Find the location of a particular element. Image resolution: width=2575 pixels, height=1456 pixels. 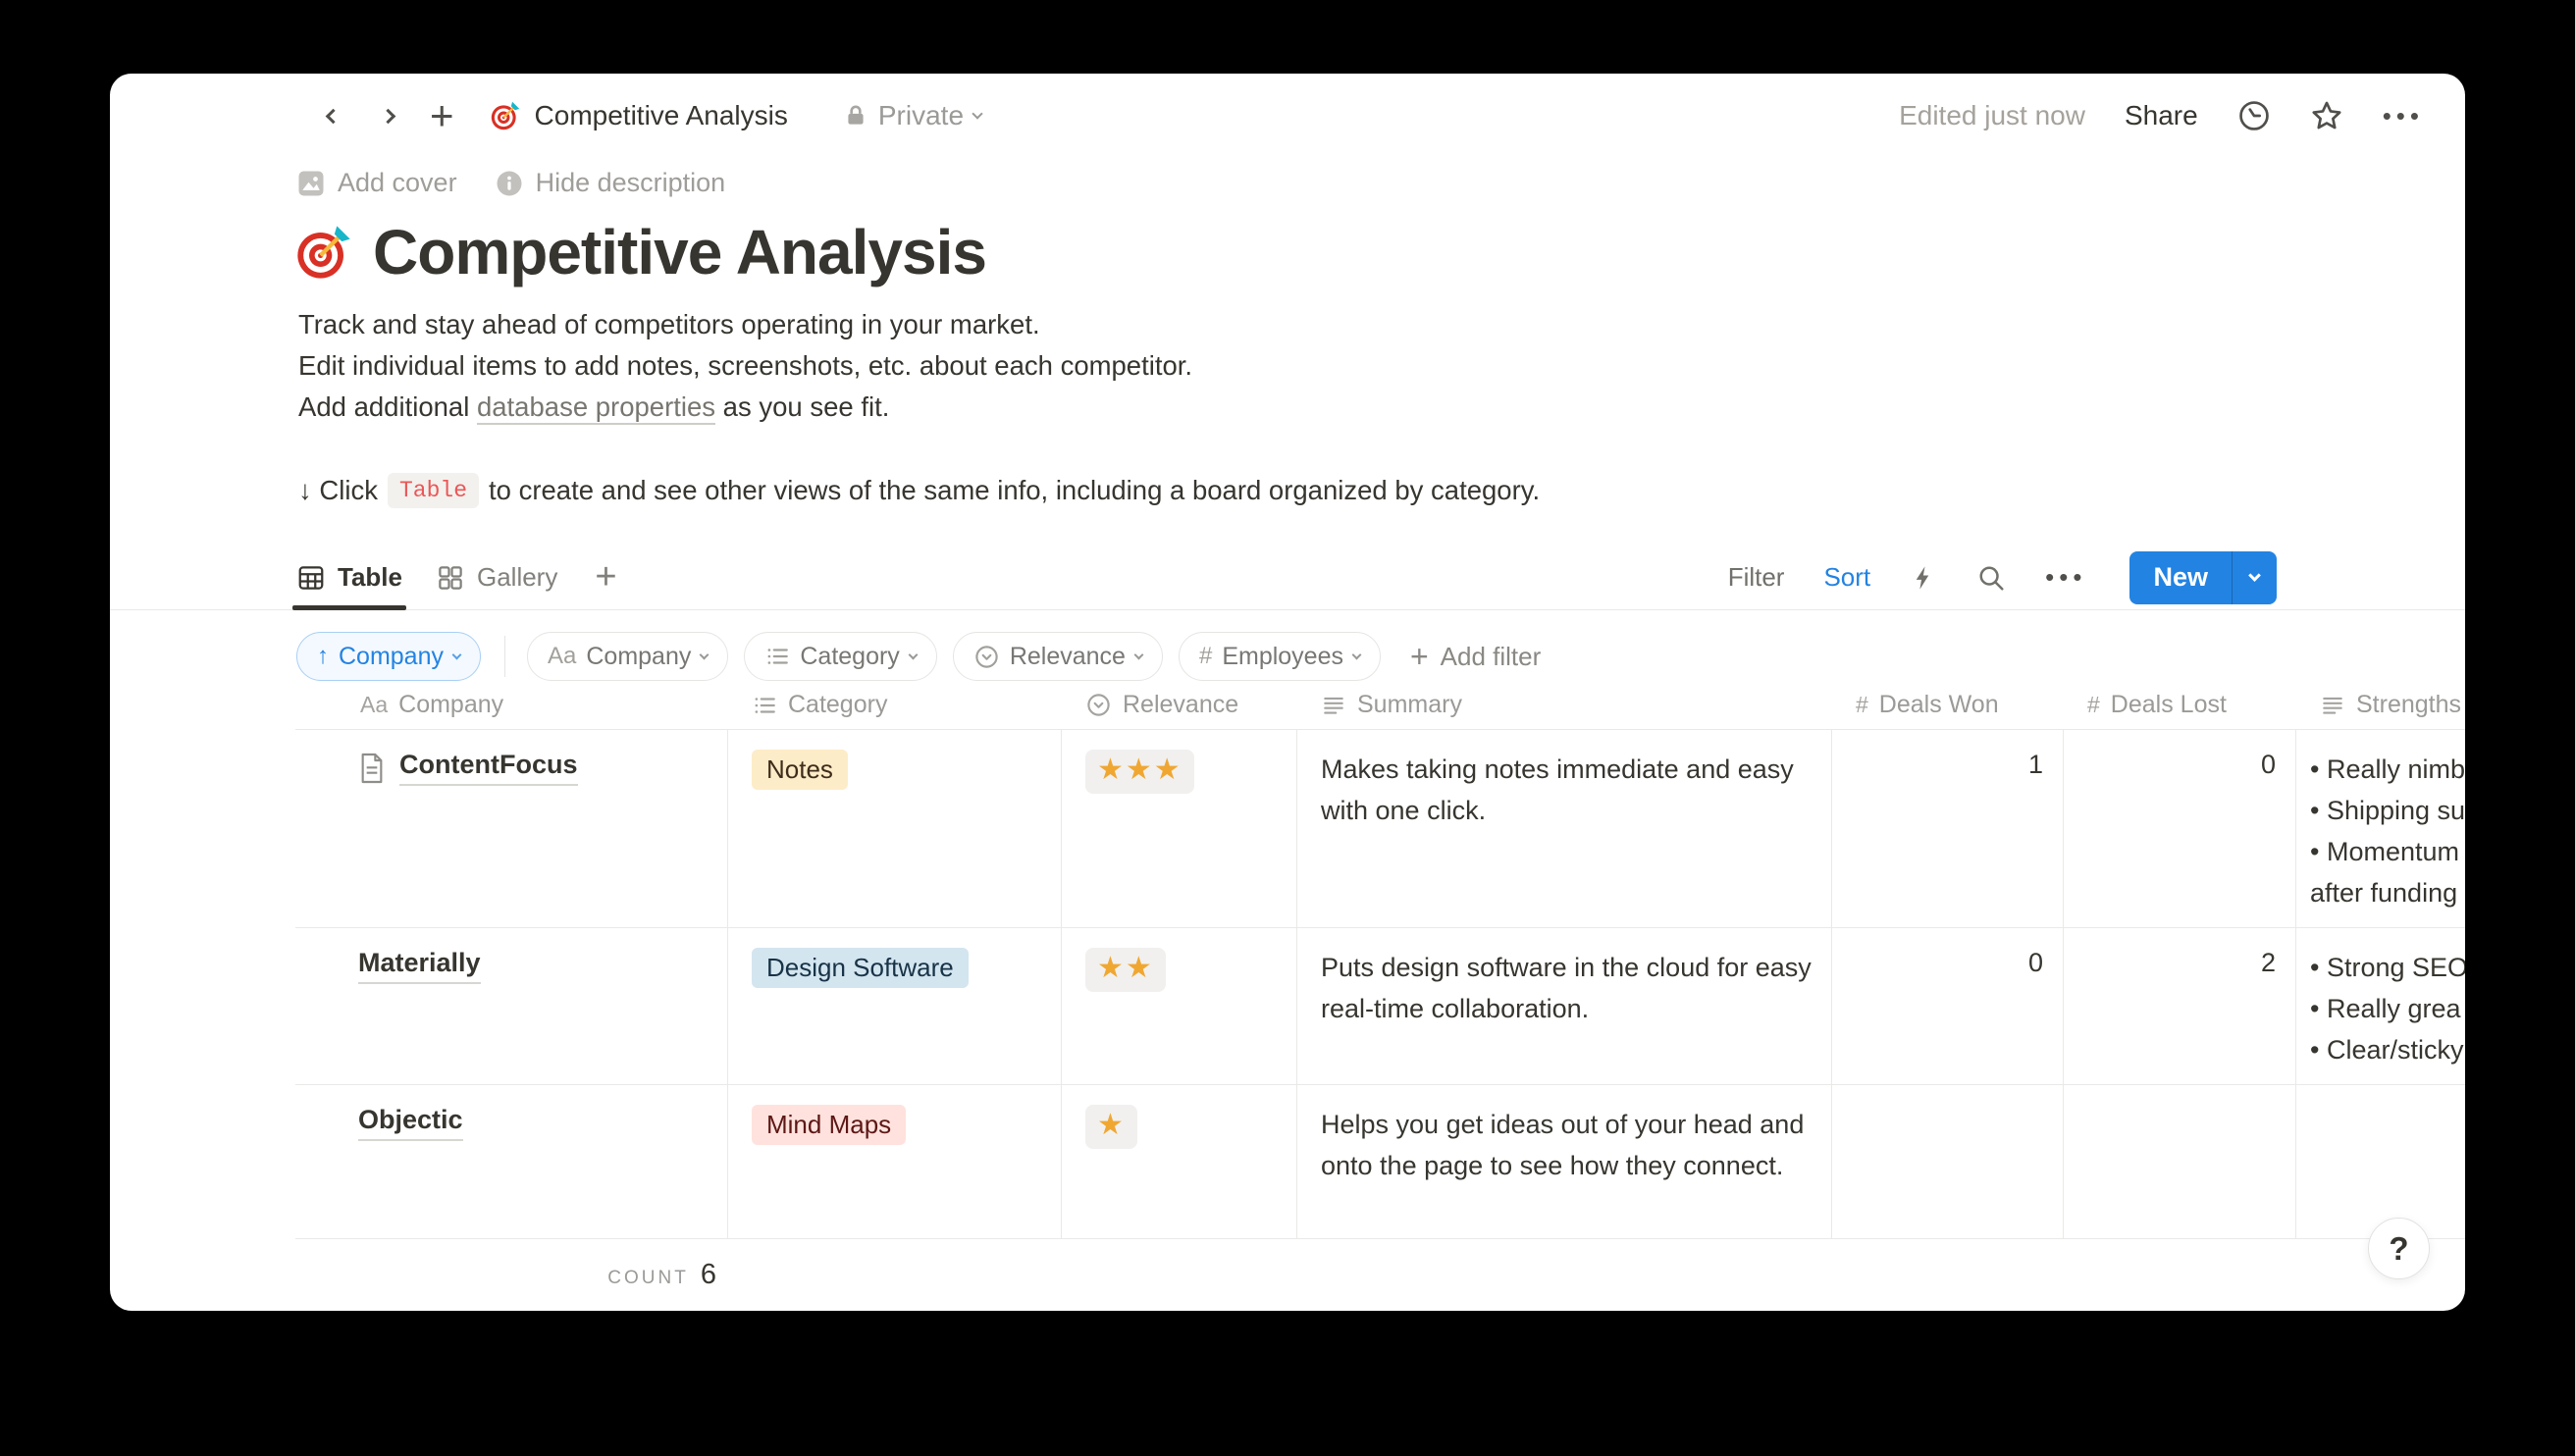

table-footer-count: COUNT 6 is located at coordinates (511, 1265).